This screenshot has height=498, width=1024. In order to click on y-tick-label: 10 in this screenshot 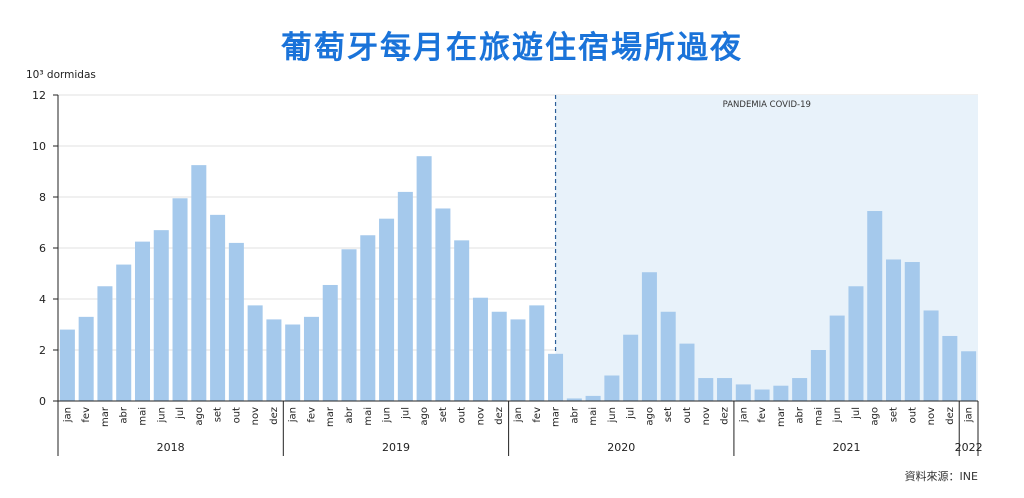, I will do `click(39, 146)`.